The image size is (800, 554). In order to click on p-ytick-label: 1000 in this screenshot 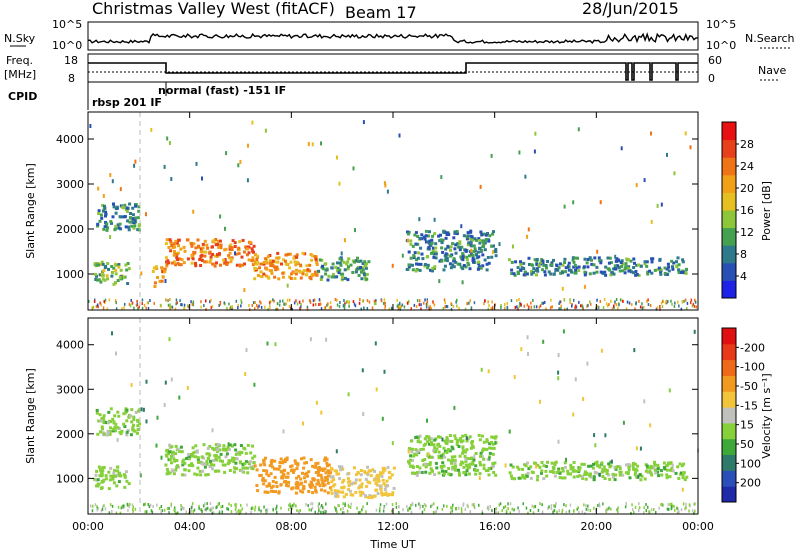, I will do `click(70, 274)`.